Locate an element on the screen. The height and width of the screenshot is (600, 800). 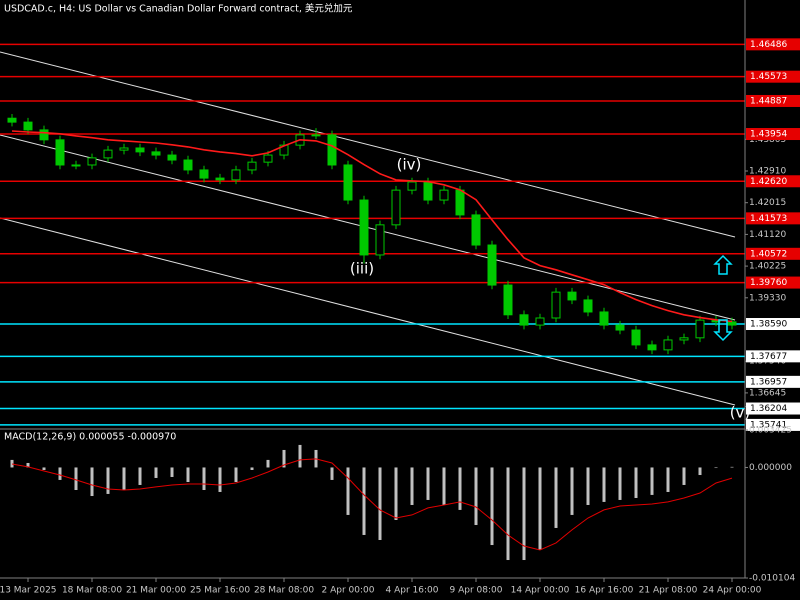
x-tick-label: 18 Mar 08:00 is located at coordinates (92, 591).